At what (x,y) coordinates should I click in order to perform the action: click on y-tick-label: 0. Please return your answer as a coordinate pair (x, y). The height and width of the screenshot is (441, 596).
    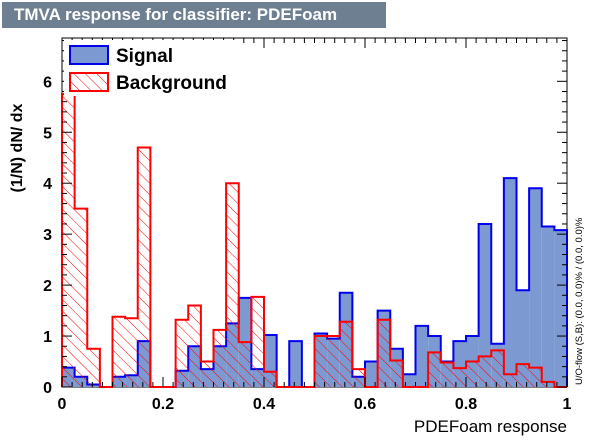
    Looking at the image, I should click on (47, 388).